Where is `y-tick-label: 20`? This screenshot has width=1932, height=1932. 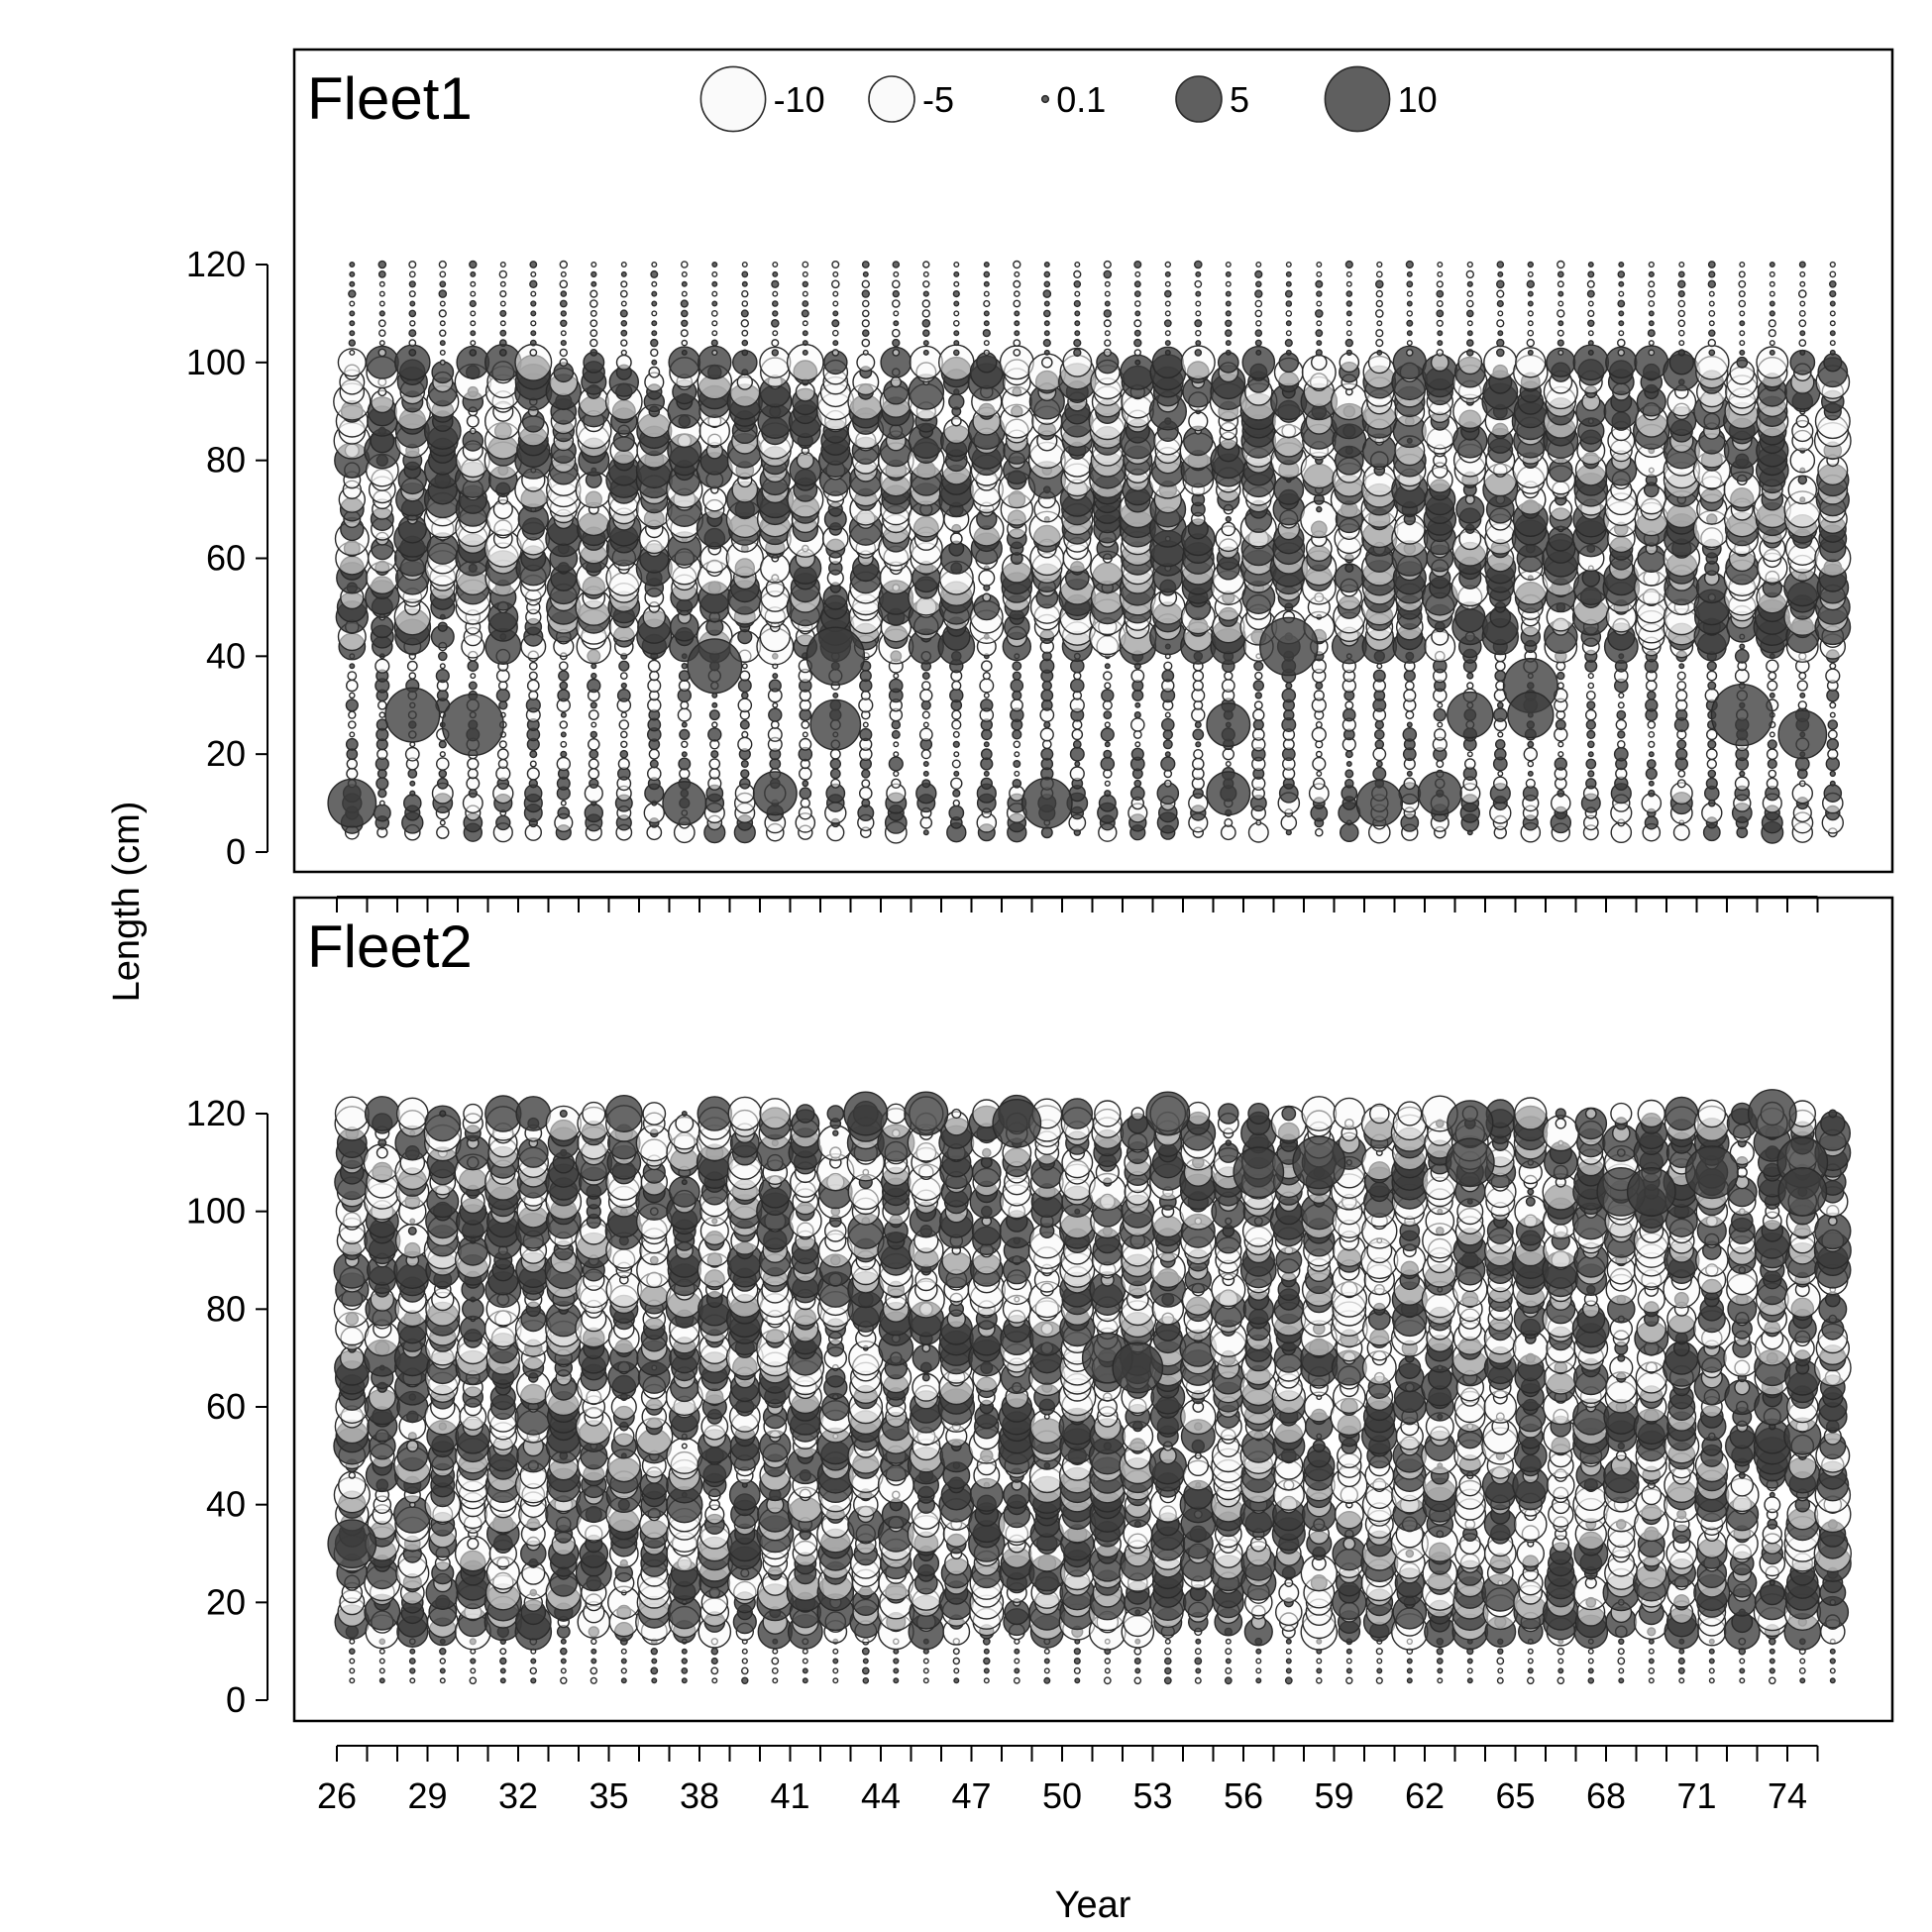 y-tick-label: 20 is located at coordinates (226, 753).